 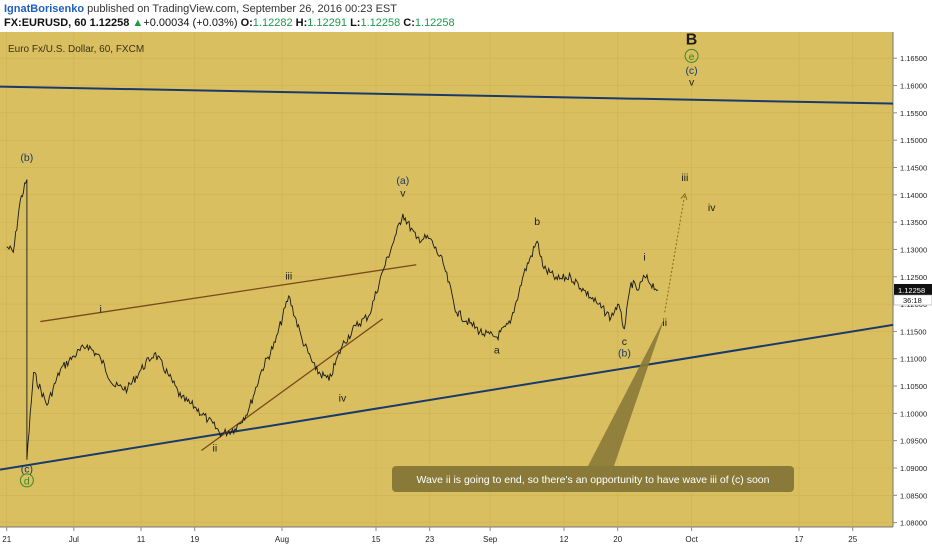 I want to click on time-tick-label: Sep, so click(x=490, y=539).